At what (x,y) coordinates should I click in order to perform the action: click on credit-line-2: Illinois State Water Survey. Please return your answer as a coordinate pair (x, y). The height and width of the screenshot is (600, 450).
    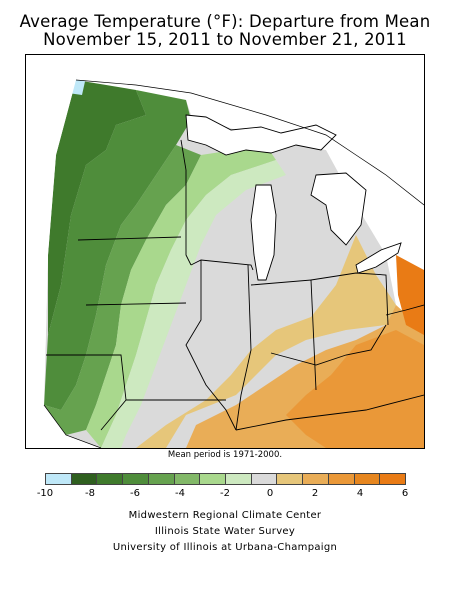
    Looking at the image, I should click on (225, 531).